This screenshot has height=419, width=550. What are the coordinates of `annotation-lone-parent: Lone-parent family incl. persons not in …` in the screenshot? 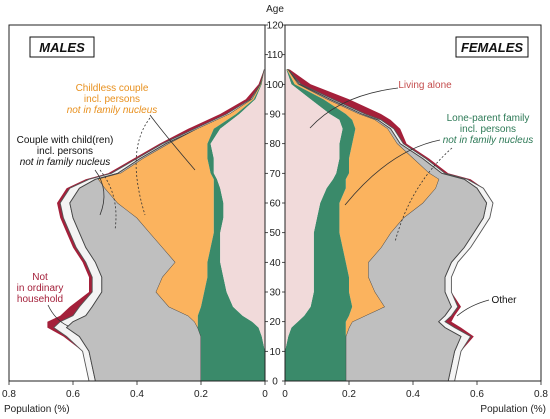 It's located at (439, 178).